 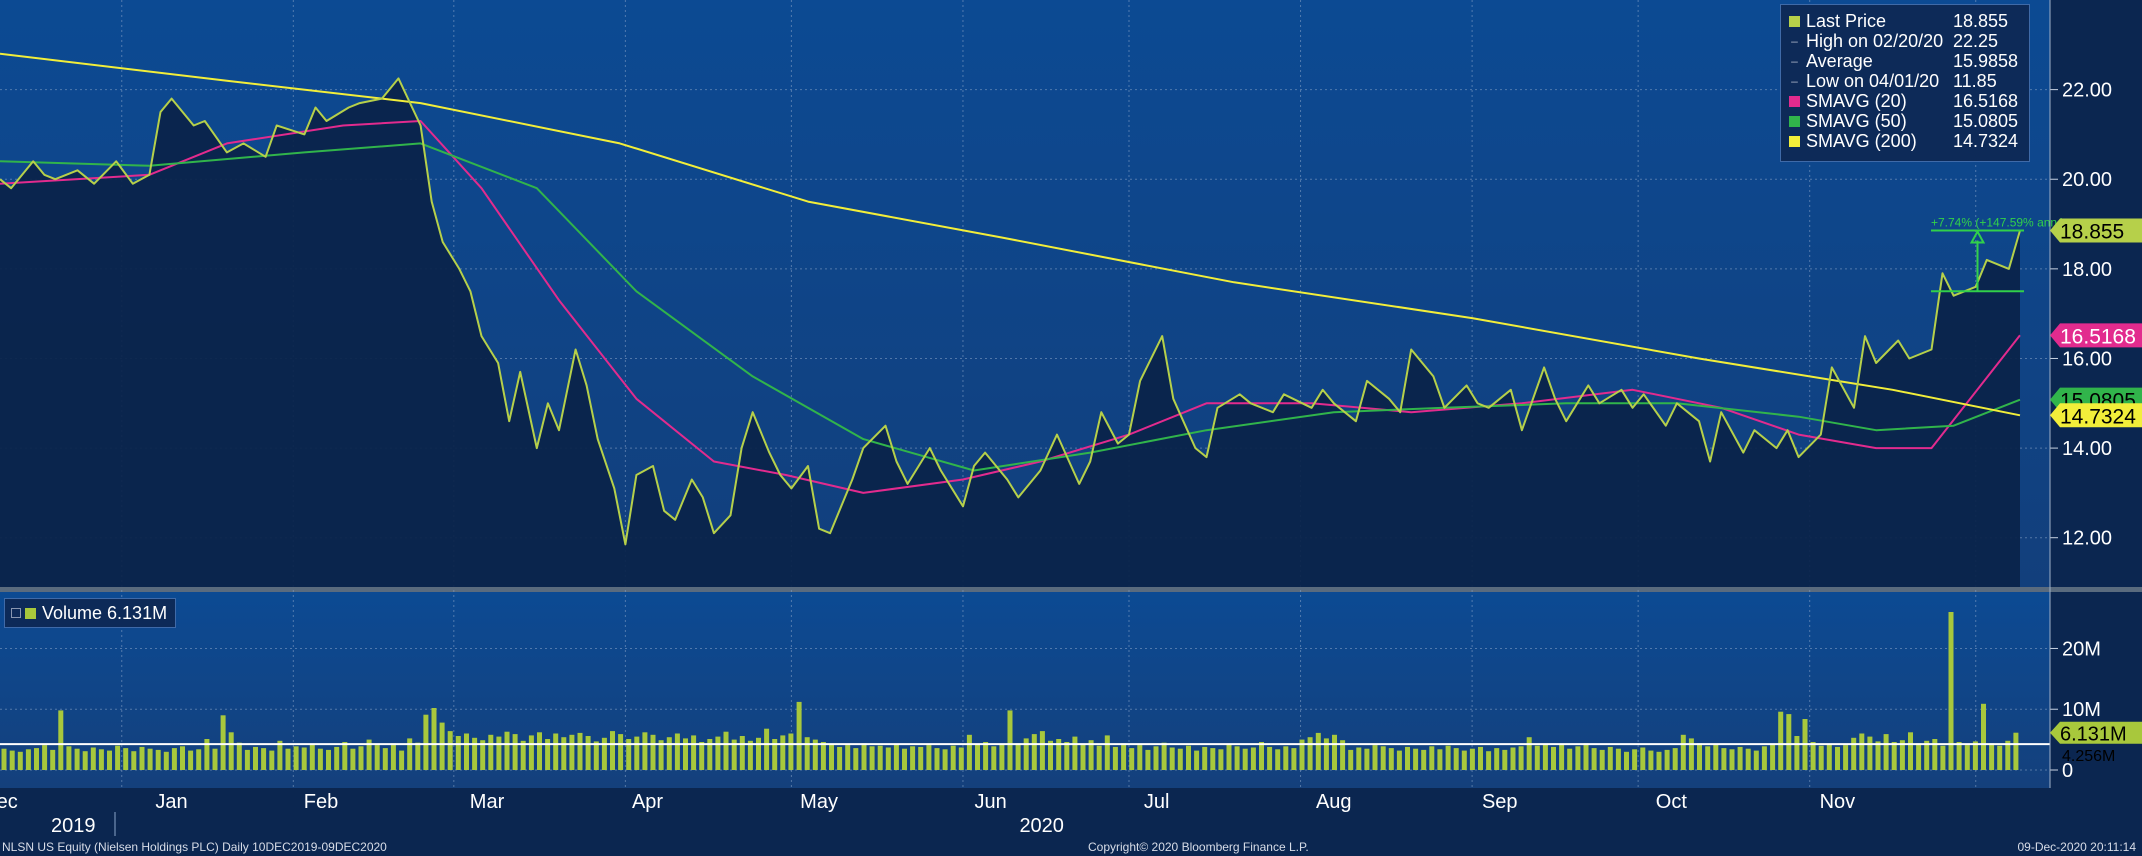 What do you see at coordinates (2092, 232) in the screenshot?
I see `price-tag-label: 18.855` at bounding box center [2092, 232].